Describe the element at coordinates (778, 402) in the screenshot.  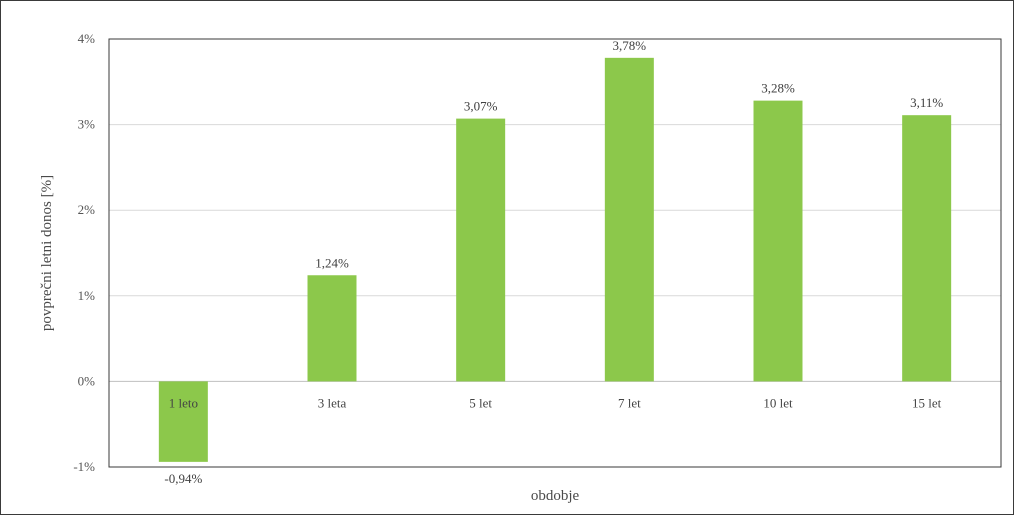
I see `category-label: 10 let` at that location.